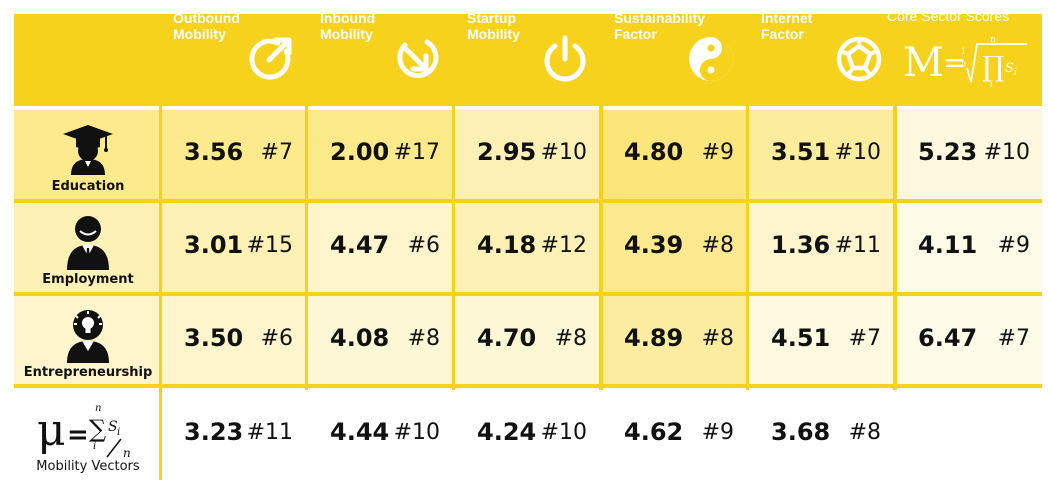 The height and width of the screenshot is (497, 1048). What do you see at coordinates (214, 245) in the screenshot?
I see `score-value: 3.01` at bounding box center [214, 245].